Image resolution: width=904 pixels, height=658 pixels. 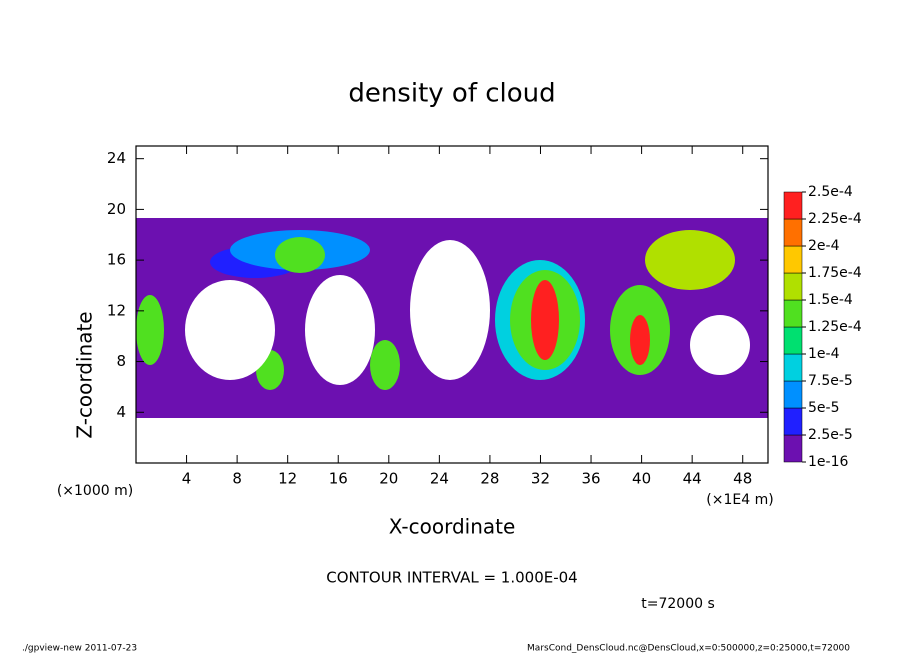 What do you see at coordinates (830, 192) in the screenshot?
I see `colorbar-label: 2.5e-4` at bounding box center [830, 192].